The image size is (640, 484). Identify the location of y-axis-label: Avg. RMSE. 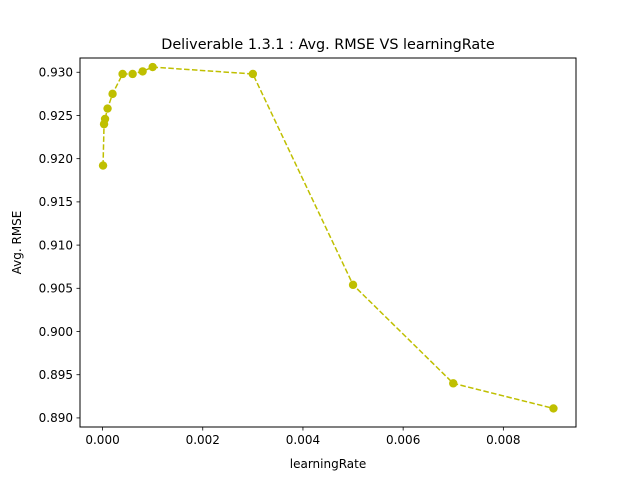
(17, 243).